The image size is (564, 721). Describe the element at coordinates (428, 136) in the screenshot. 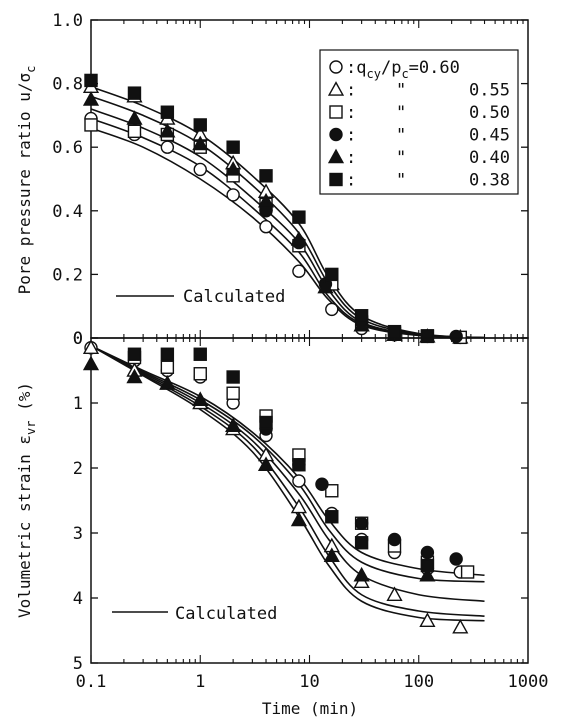

I see `legend-rows: : " 0.55: " 0.50: " 0.45: " 0.40: " 0.38` at that location.